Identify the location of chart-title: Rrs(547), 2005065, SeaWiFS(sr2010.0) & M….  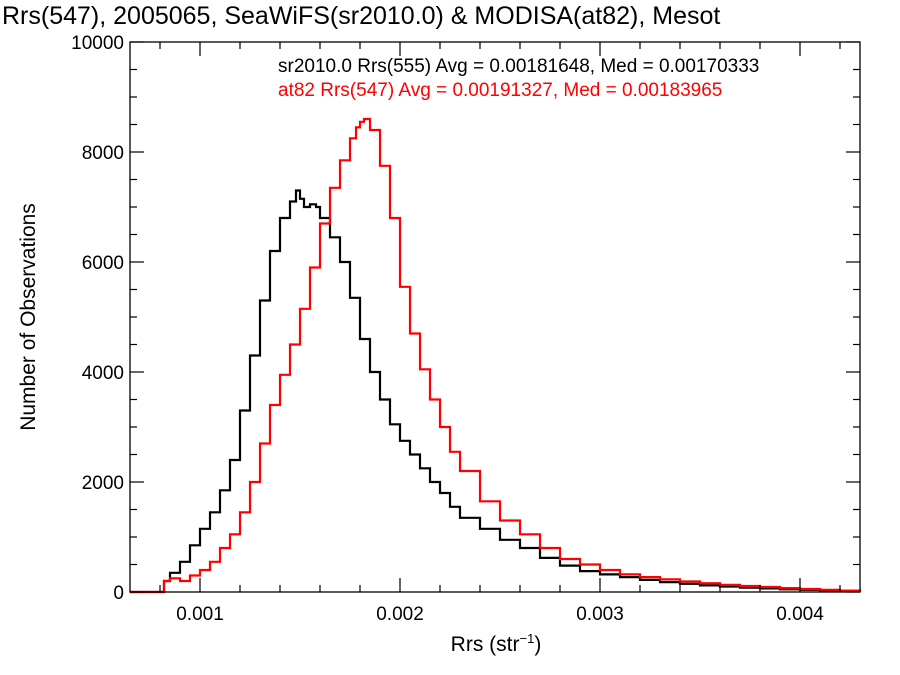
(361, 16).